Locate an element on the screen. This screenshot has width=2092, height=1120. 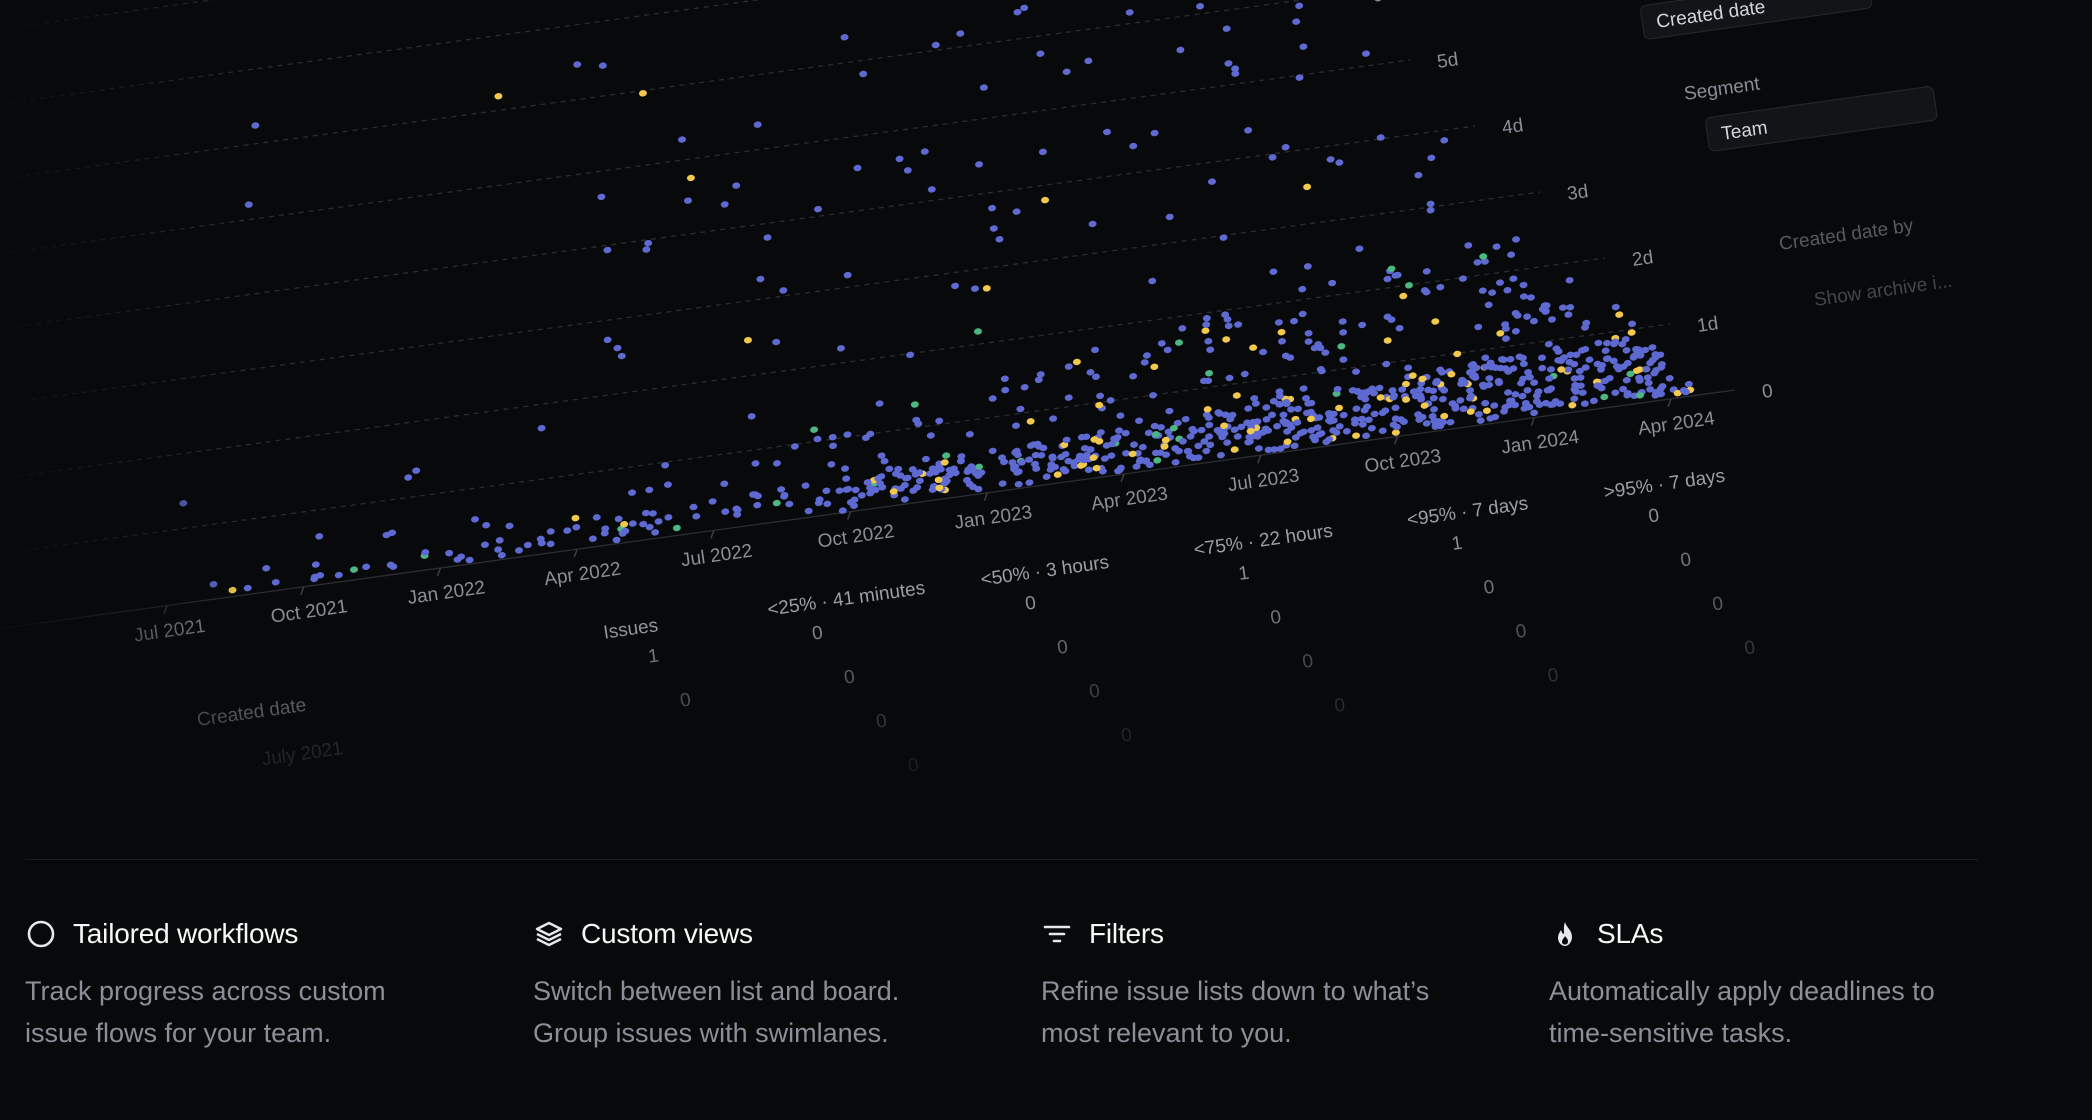
table-cell: 1 is located at coordinates (1243, 574).